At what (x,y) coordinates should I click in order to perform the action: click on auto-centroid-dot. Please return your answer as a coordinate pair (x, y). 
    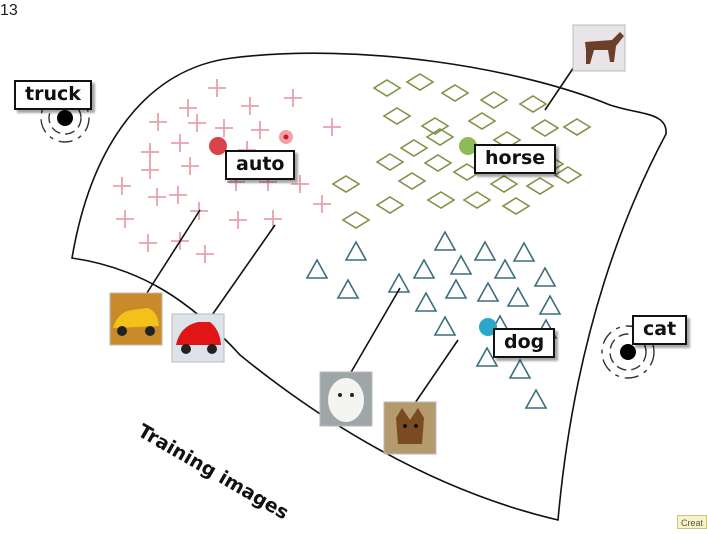
    Looking at the image, I should click on (218, 146).